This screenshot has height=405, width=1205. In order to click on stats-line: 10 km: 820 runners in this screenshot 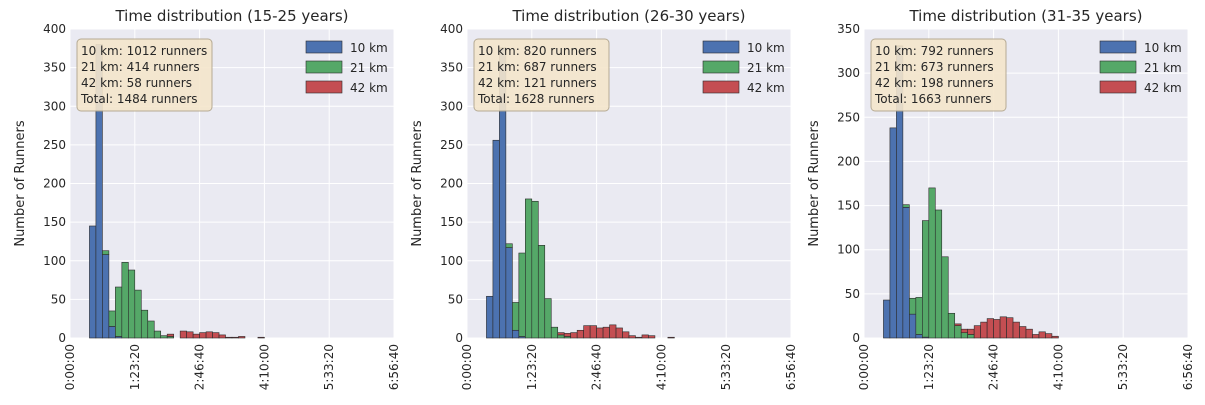, I will do `click(537, 51)`.